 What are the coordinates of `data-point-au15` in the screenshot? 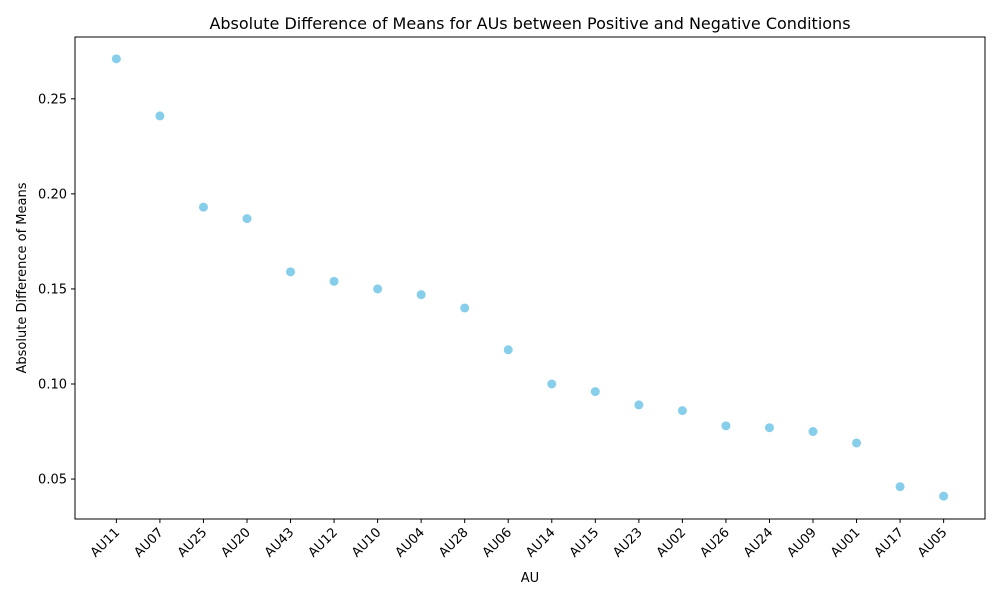 It's located at (595, 392).